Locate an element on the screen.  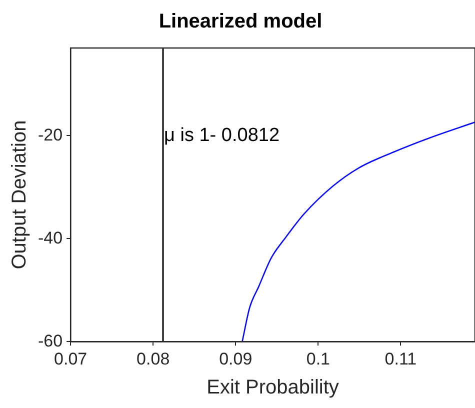
y-tick-label: -40 is located at coordinates (50, 238).